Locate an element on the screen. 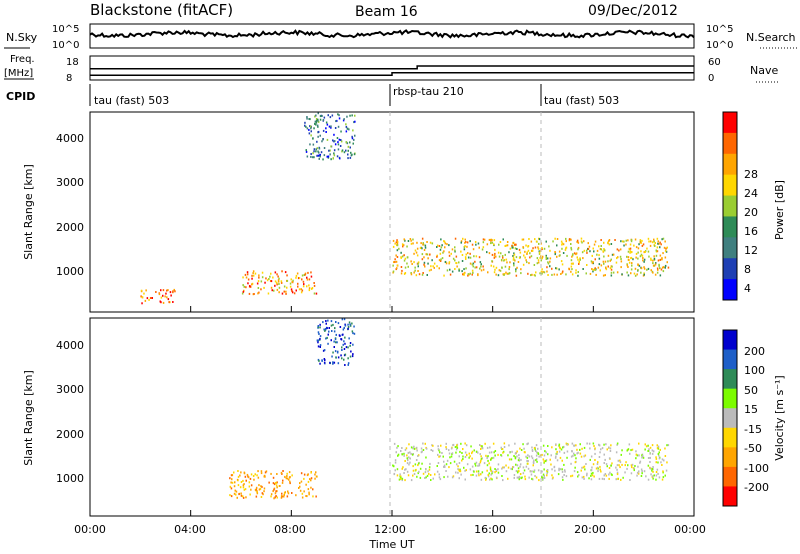  velocity-ytick-4000: 4000 is located at coordinates (70, 345).